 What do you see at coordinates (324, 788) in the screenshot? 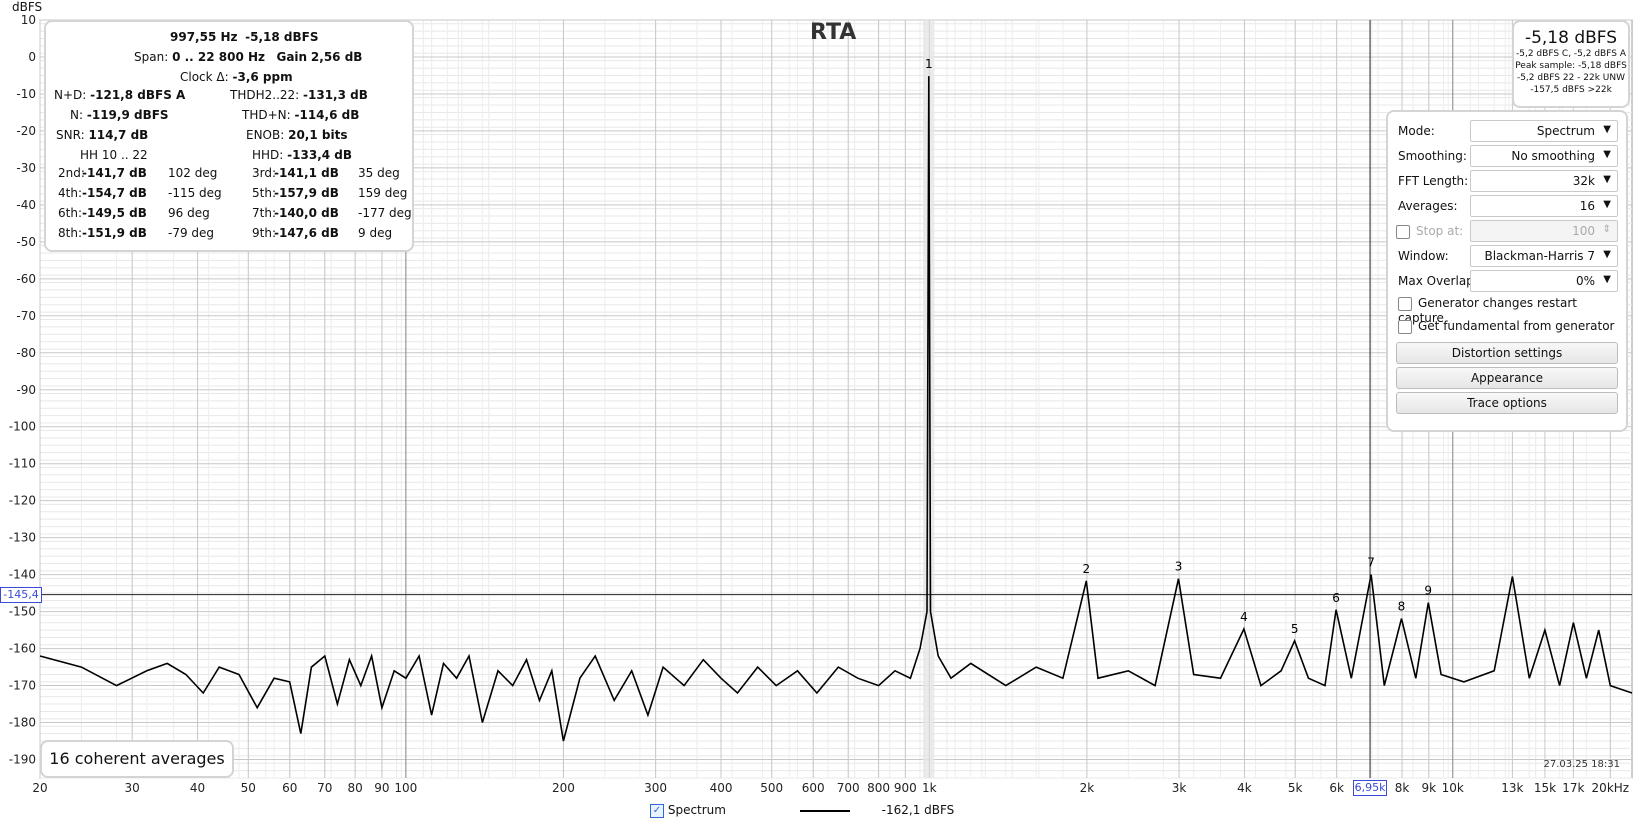
I see `x-tick-label: 70` at bounding box center [324, 788].